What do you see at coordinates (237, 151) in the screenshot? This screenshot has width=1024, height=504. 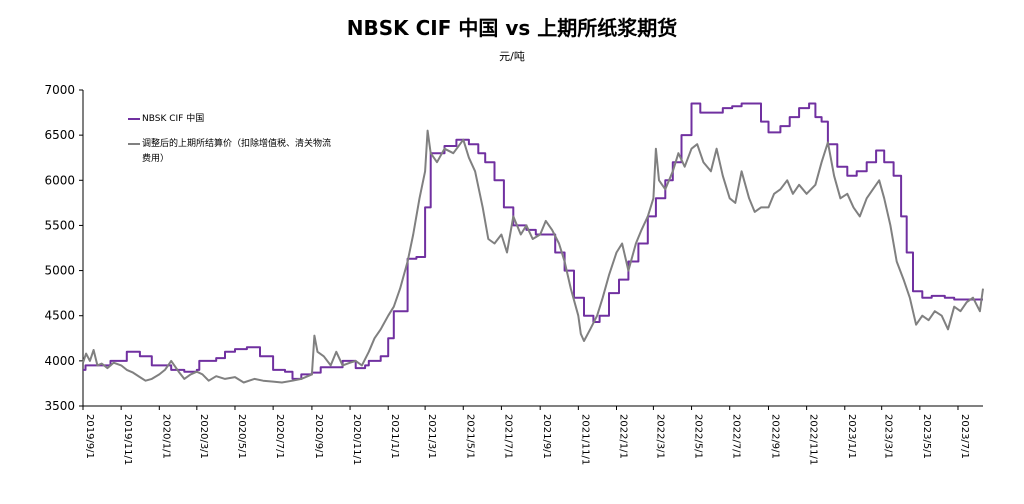 I see `legend-label-futures: 调整后的上期所结算价（扣除增值税、清关物流费用）` at bounding box center [237, 151].